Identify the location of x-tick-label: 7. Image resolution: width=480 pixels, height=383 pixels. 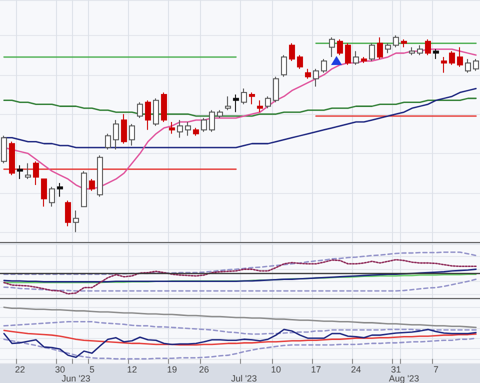
(436, 369).